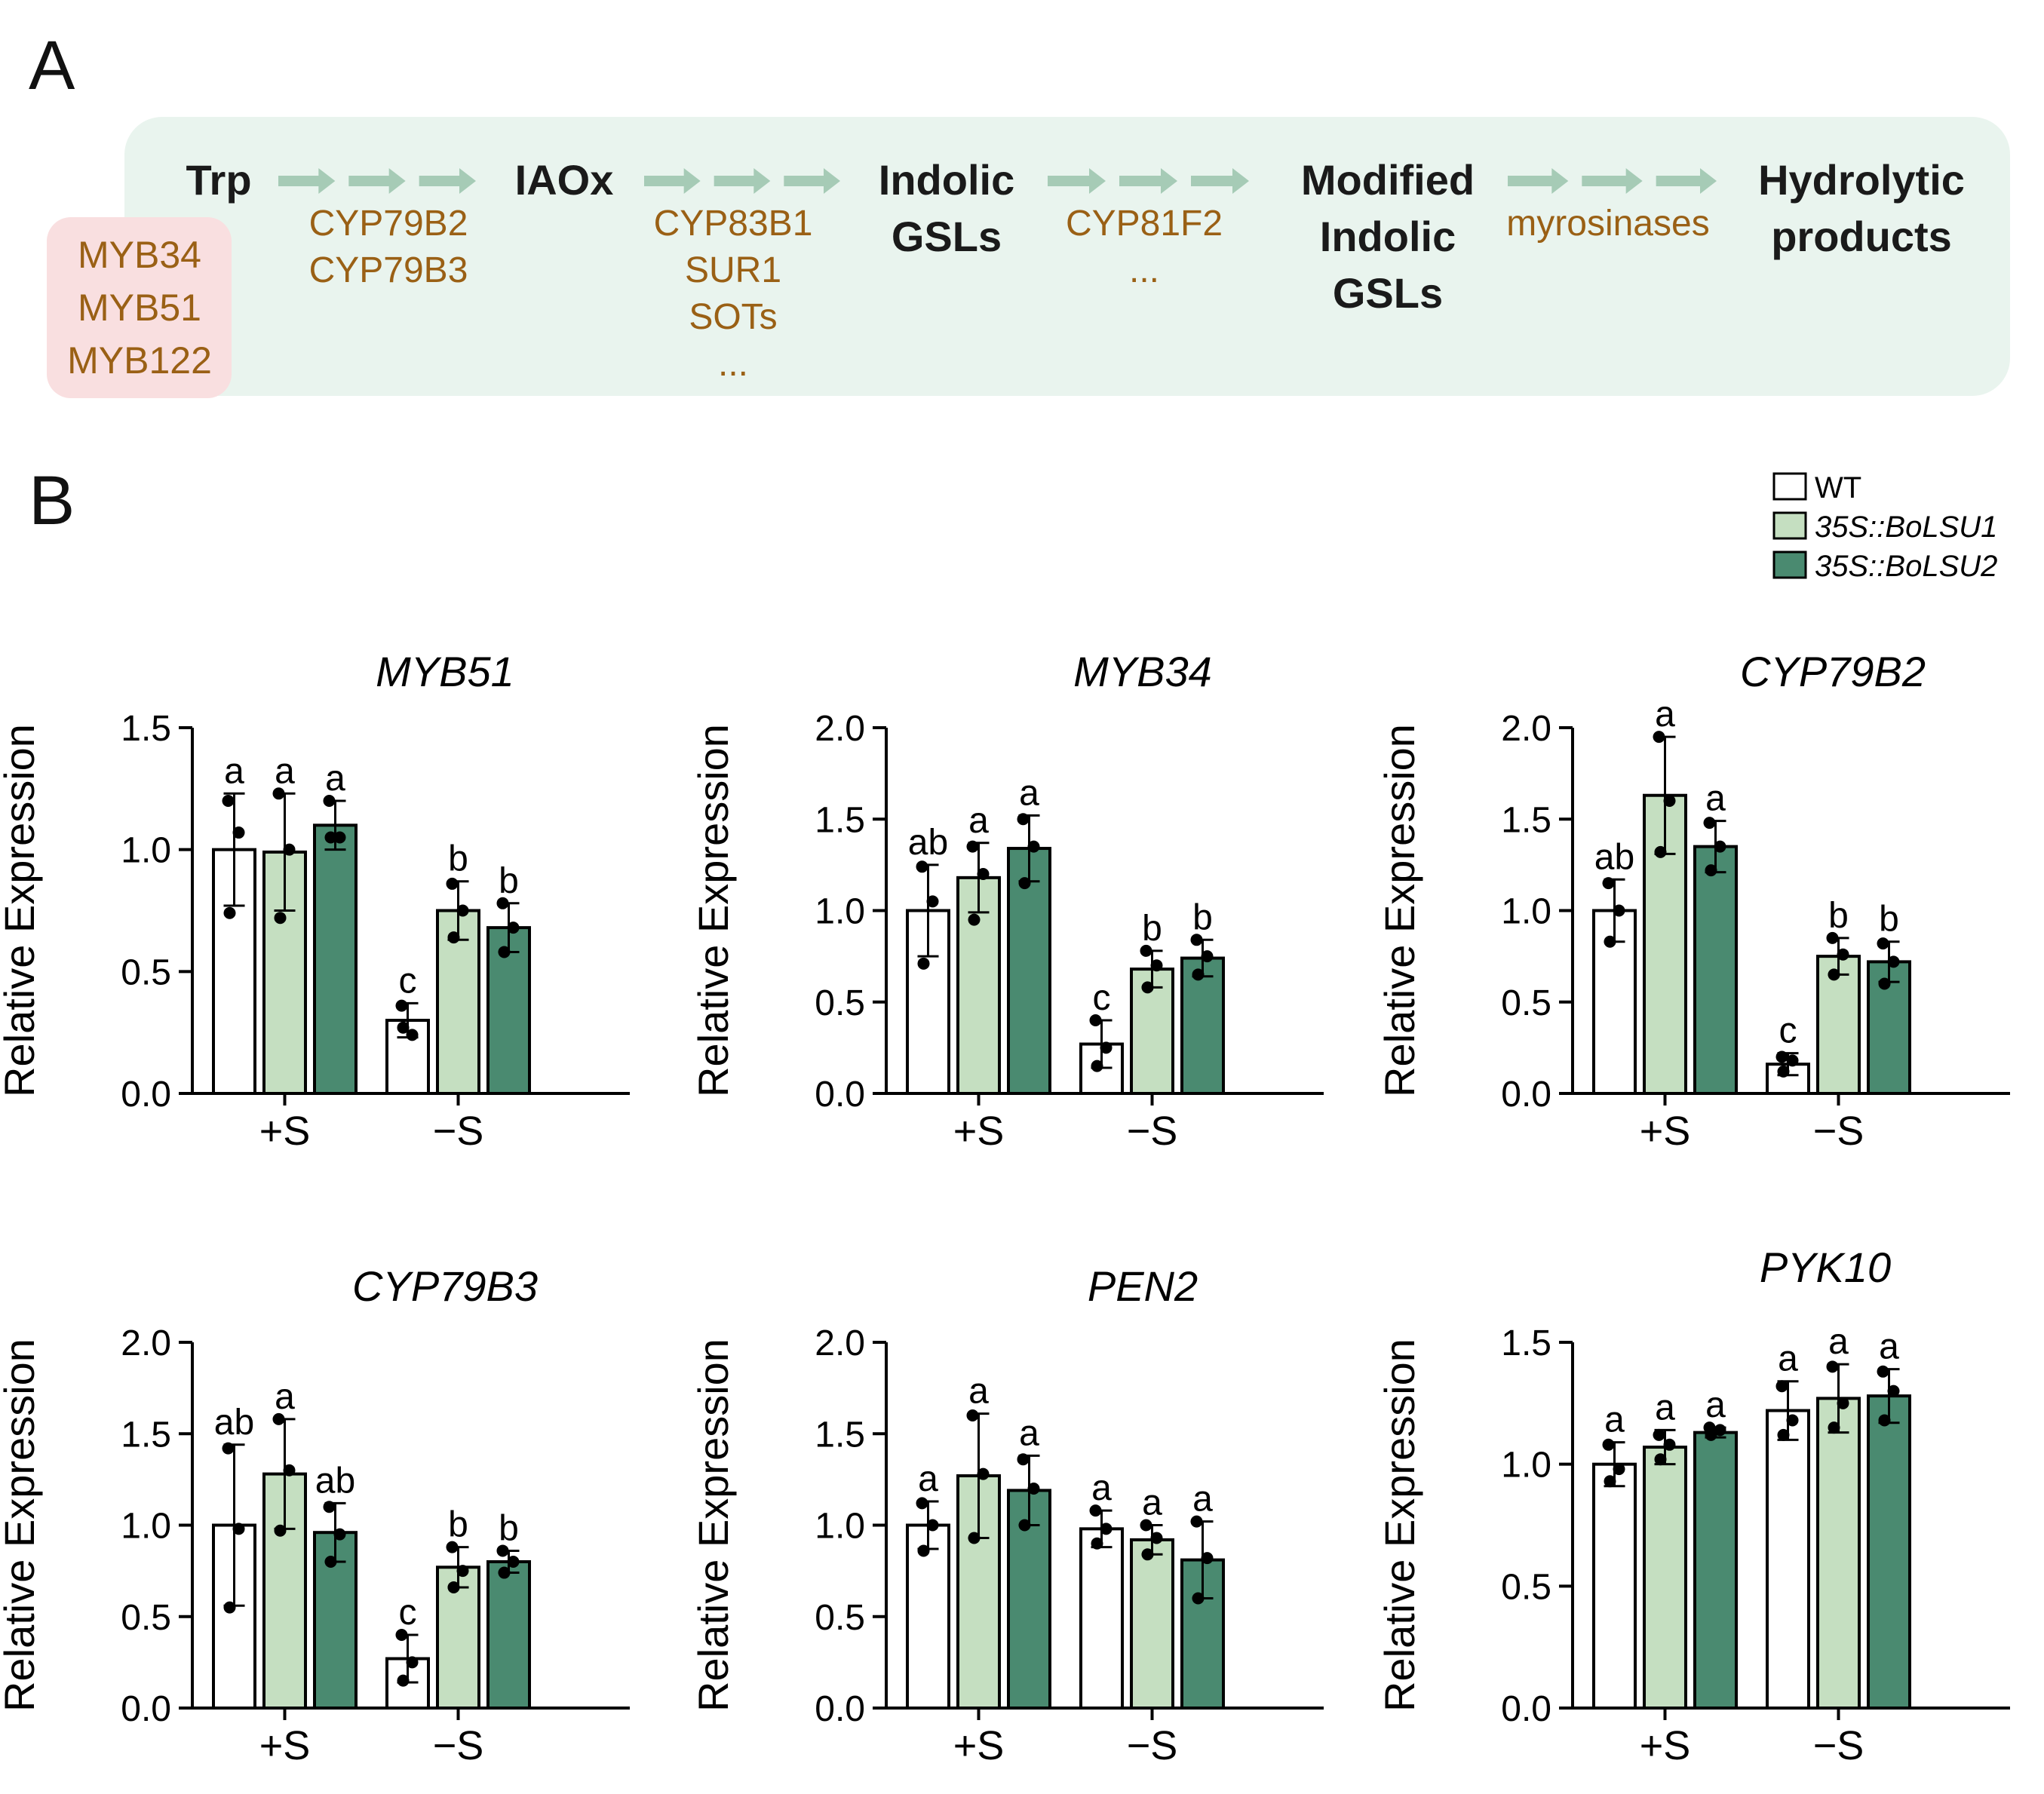 The width and height of the screenshot is (2044, 1794). Describe the element at coordinates (840, 1343) in the screenshot. I see `y-tick-label: 2.0` at that location.